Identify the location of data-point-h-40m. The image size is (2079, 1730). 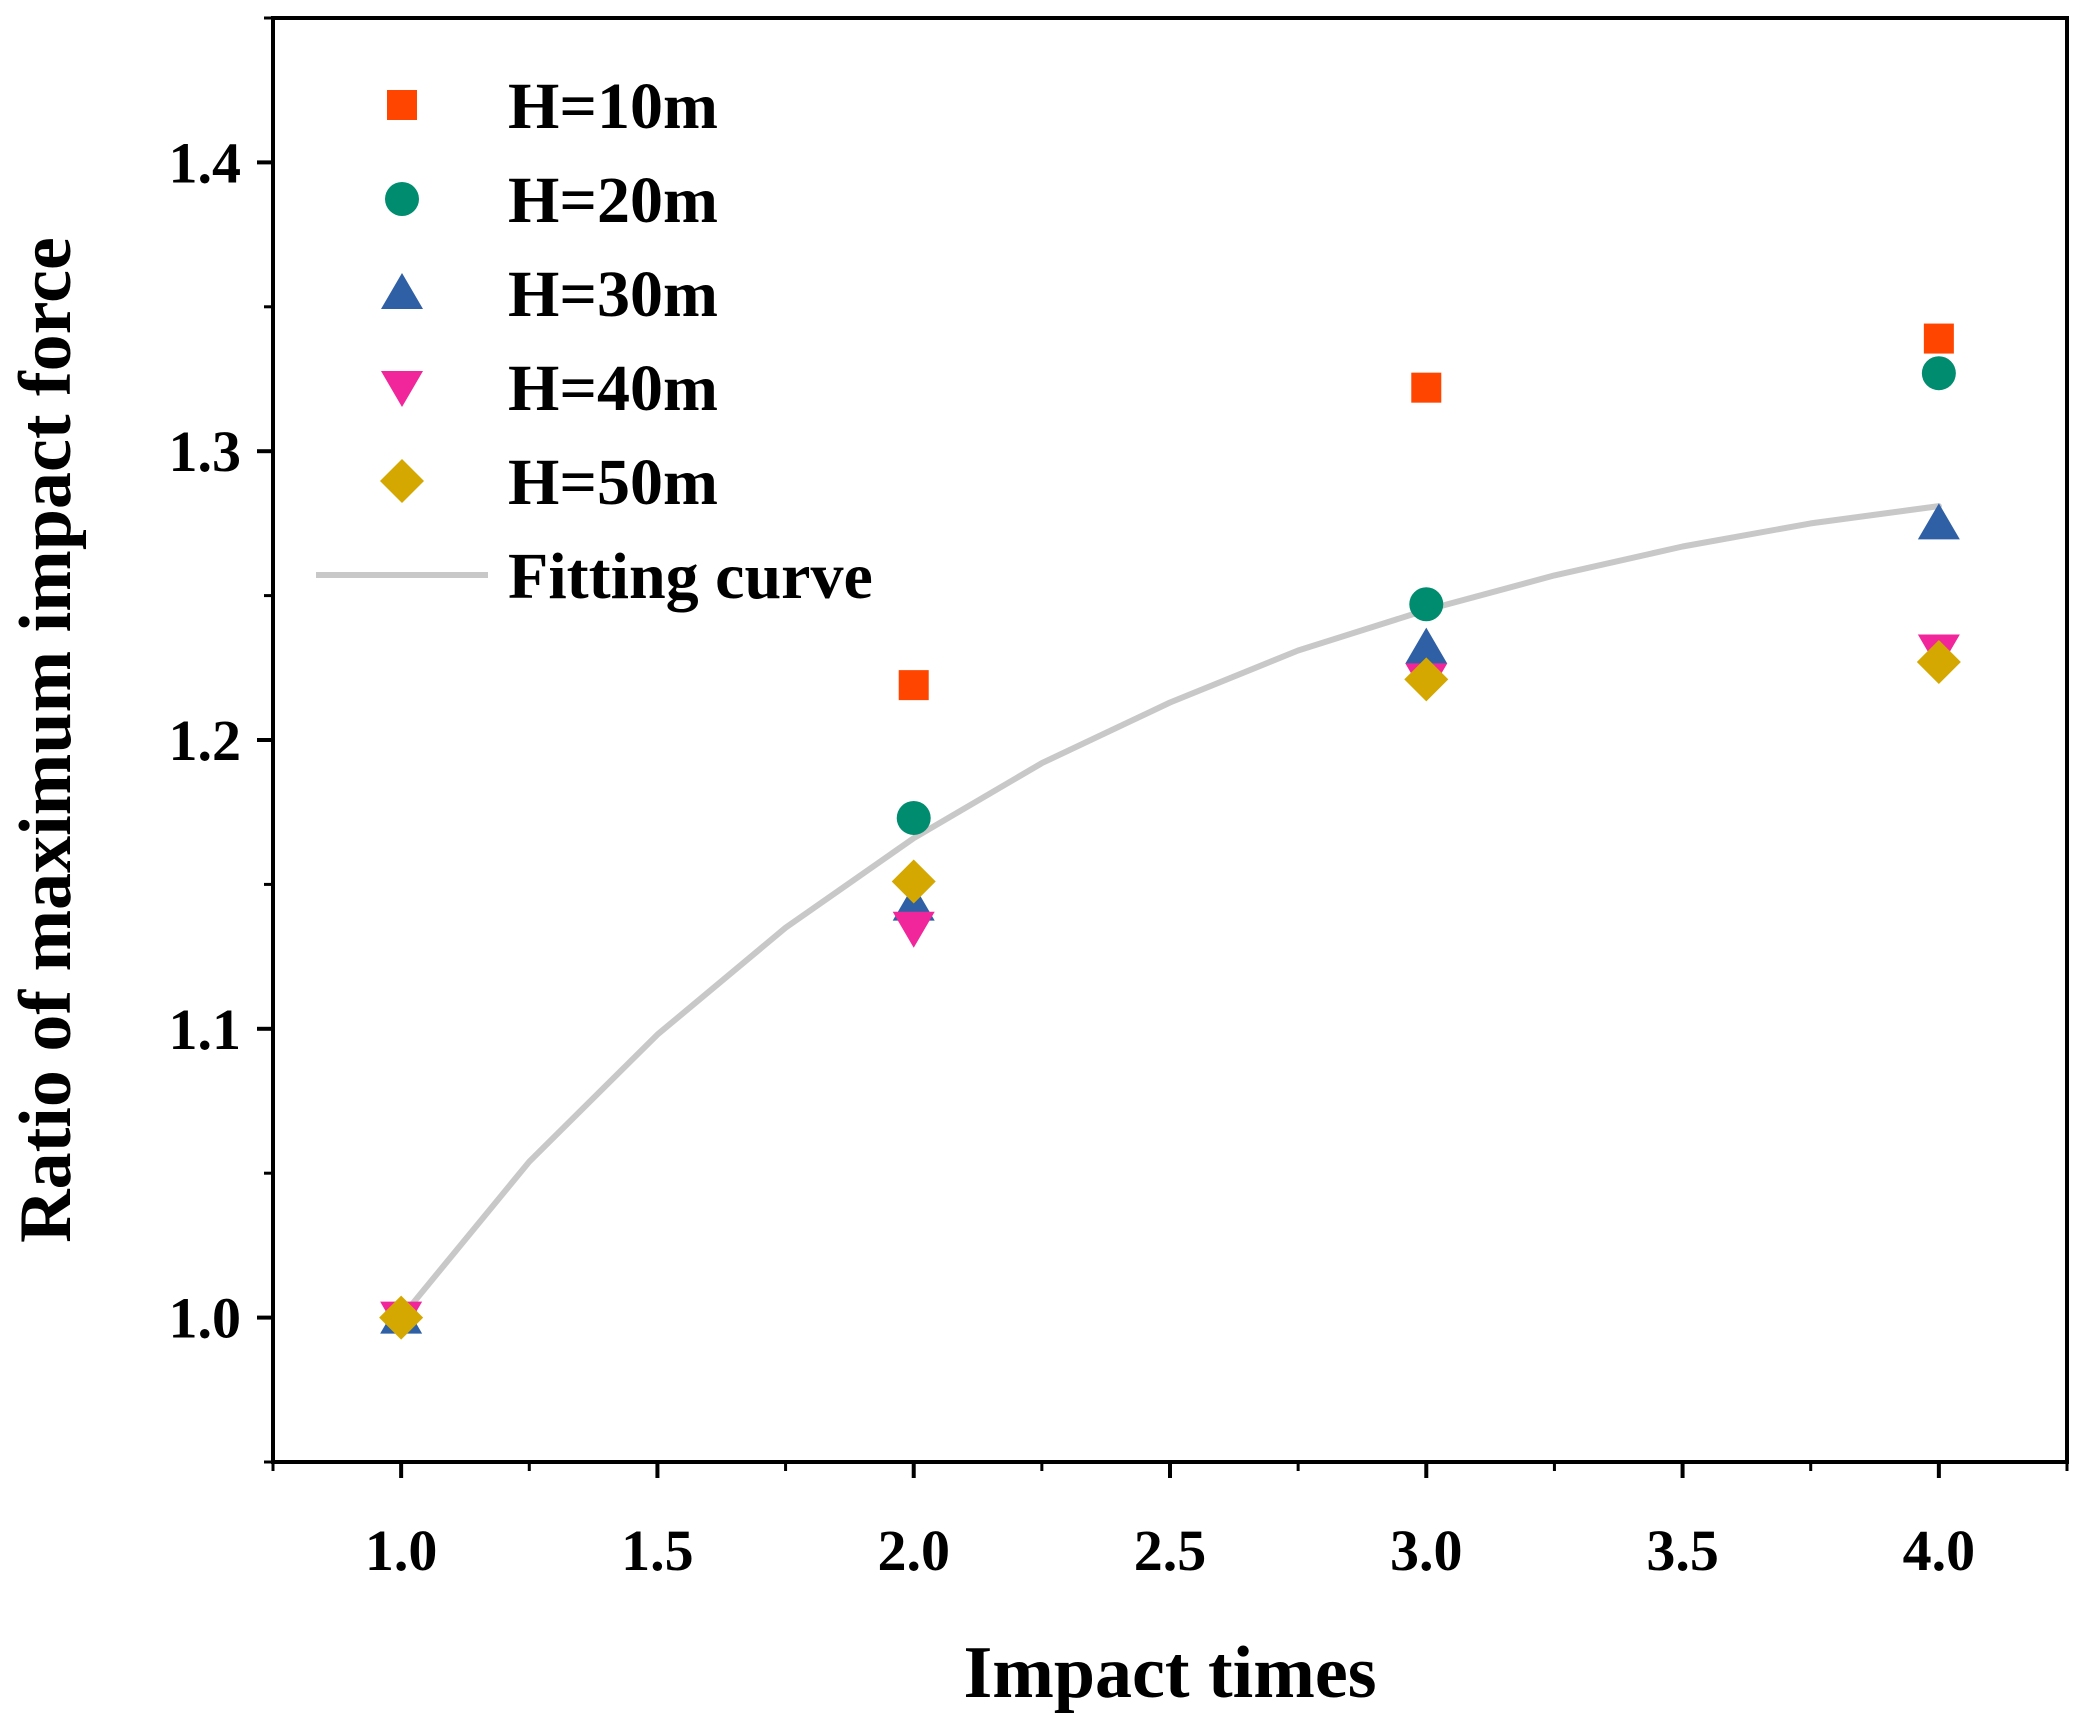
(913, 929).